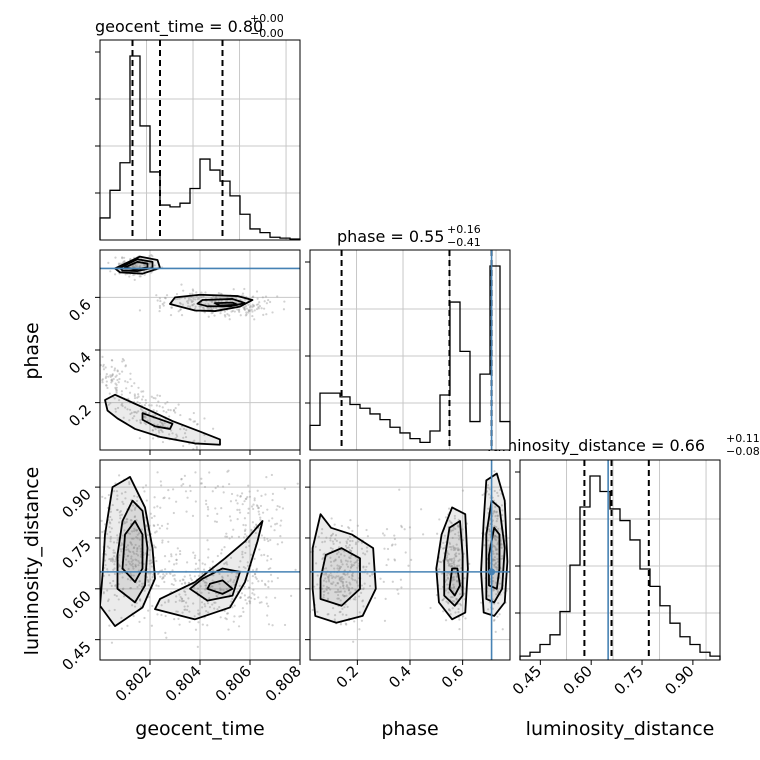  Describe the element at coordinates (193, 355) in the screenshot. I see `panel-content` at that location.